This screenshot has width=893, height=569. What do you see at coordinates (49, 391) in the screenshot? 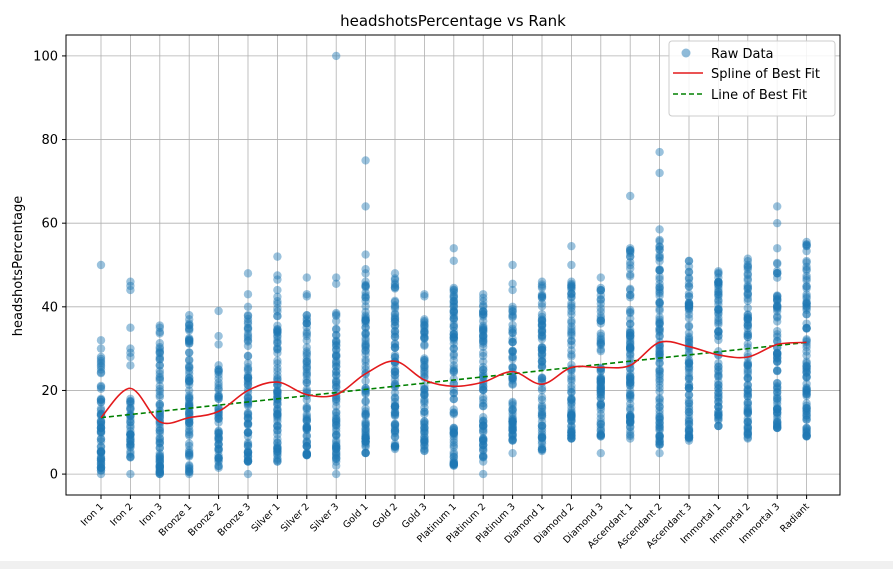
I see `y-tick-label: 20` at bounding box center [49, 391].